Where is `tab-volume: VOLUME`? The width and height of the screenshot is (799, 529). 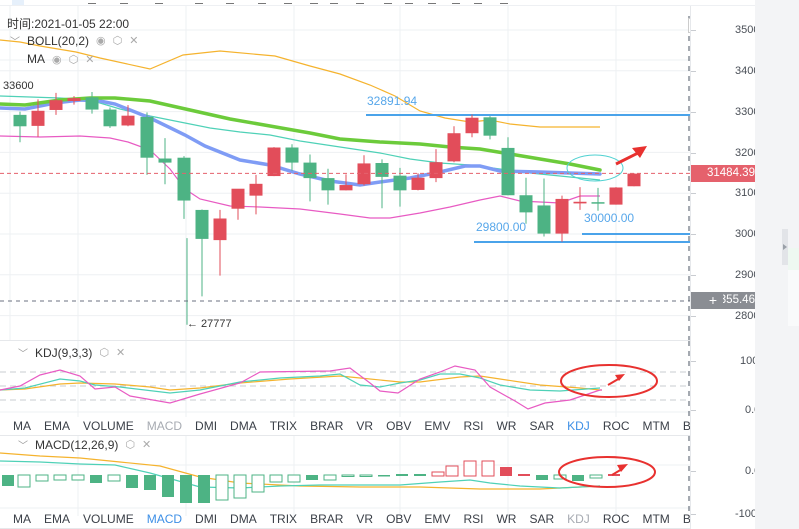
tab-volume: VOLUME is located at coordinates (108, 426).